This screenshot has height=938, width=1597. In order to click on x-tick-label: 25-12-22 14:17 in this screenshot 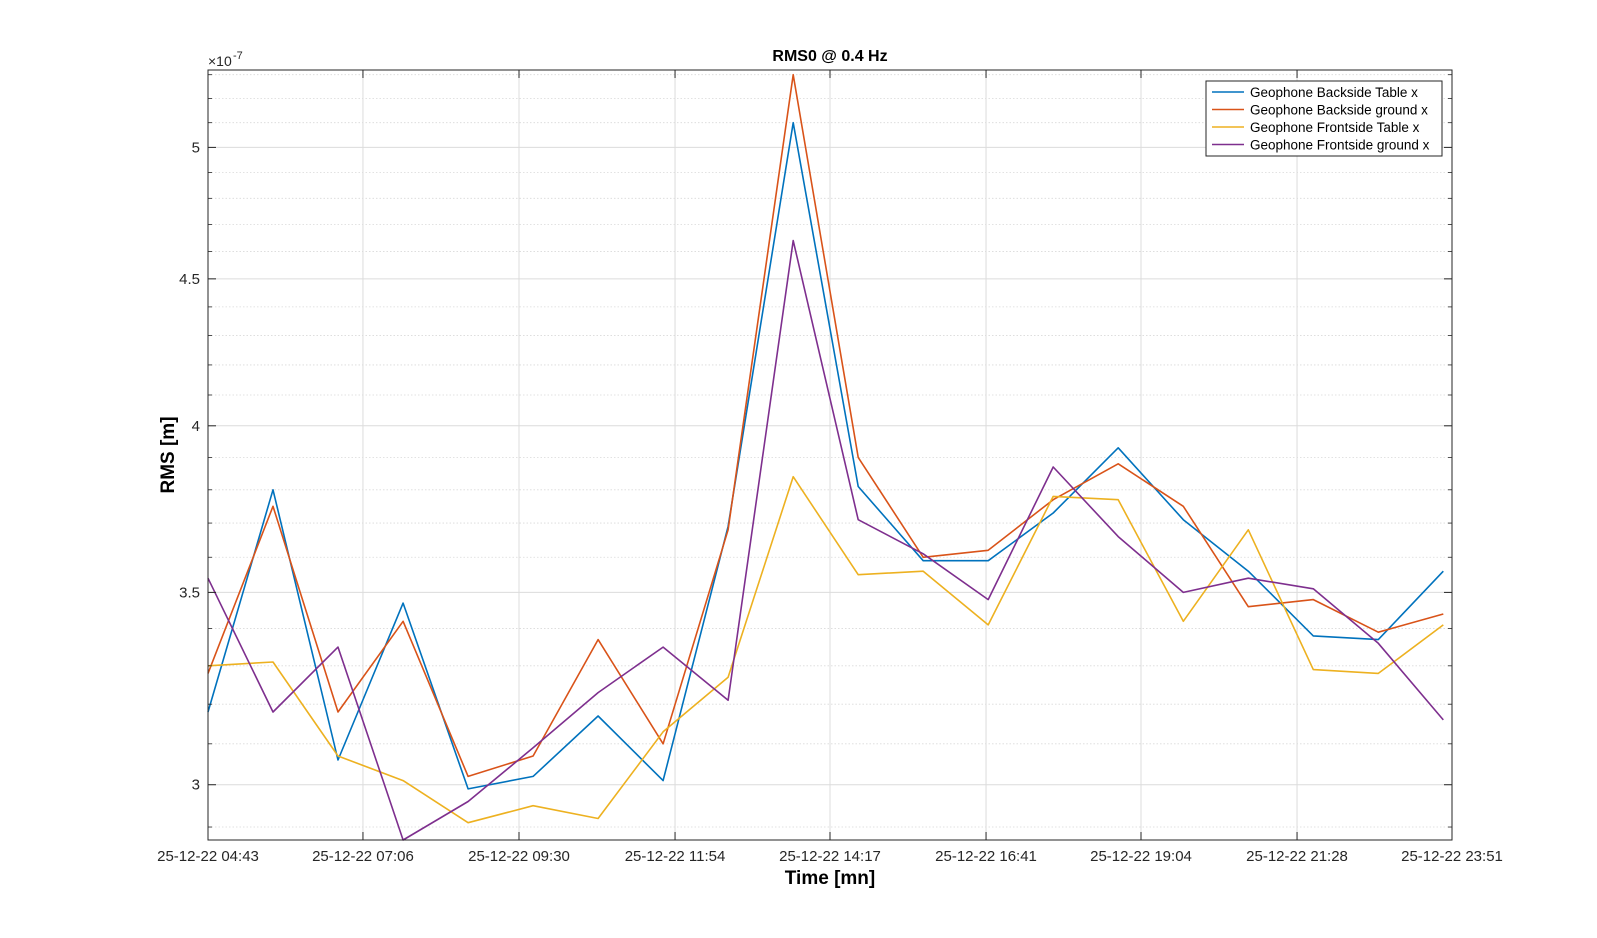, I will do `click(830, 856)`.